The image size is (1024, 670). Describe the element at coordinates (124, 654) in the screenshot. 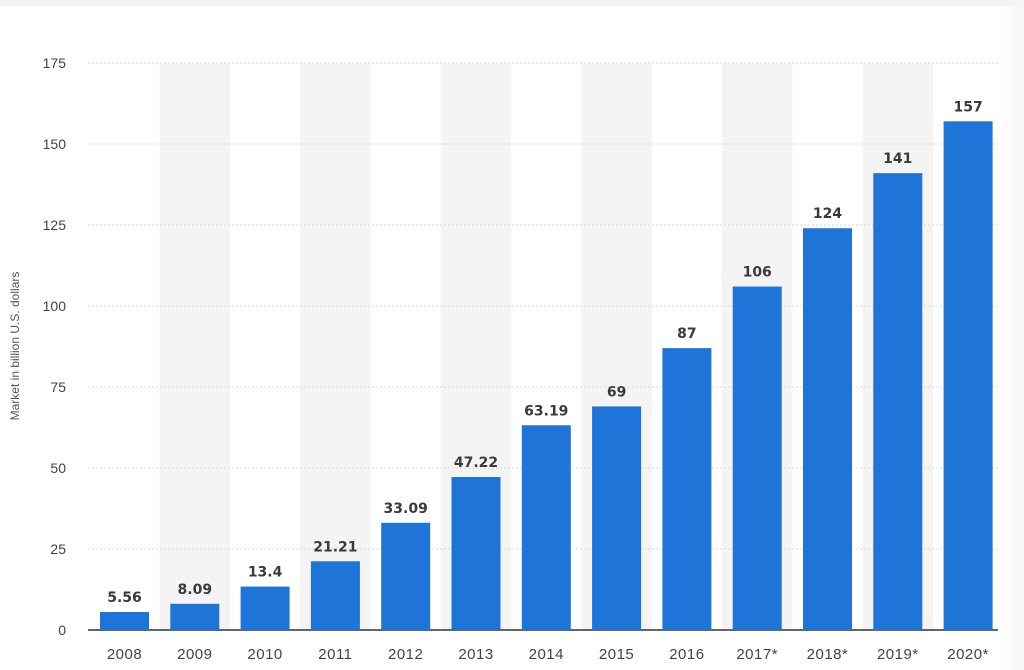

I see `x-tick-label: 2008` at that location.